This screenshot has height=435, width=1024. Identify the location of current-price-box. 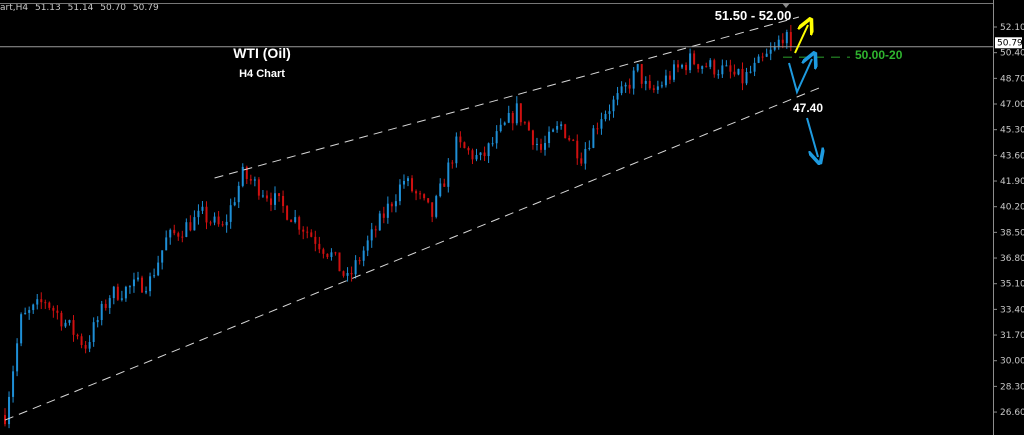
(1008, 43).